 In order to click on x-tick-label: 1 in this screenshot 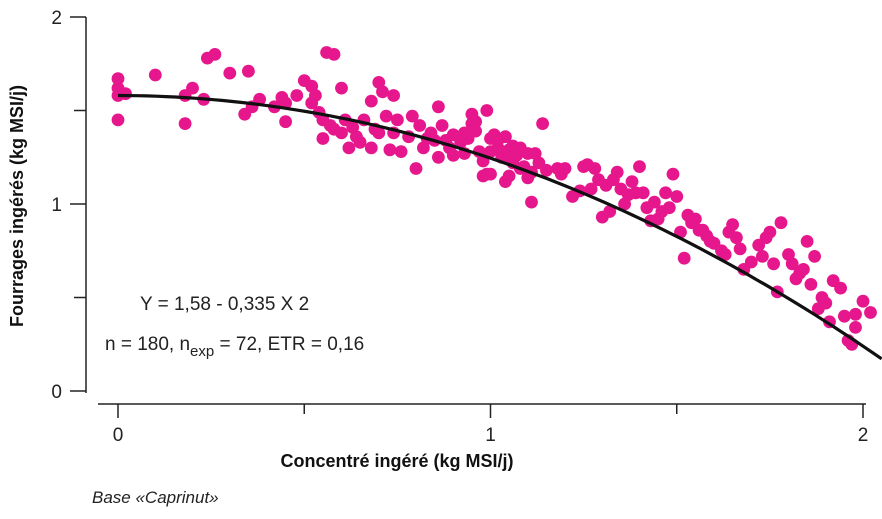, I will do `click(490, 435)`.